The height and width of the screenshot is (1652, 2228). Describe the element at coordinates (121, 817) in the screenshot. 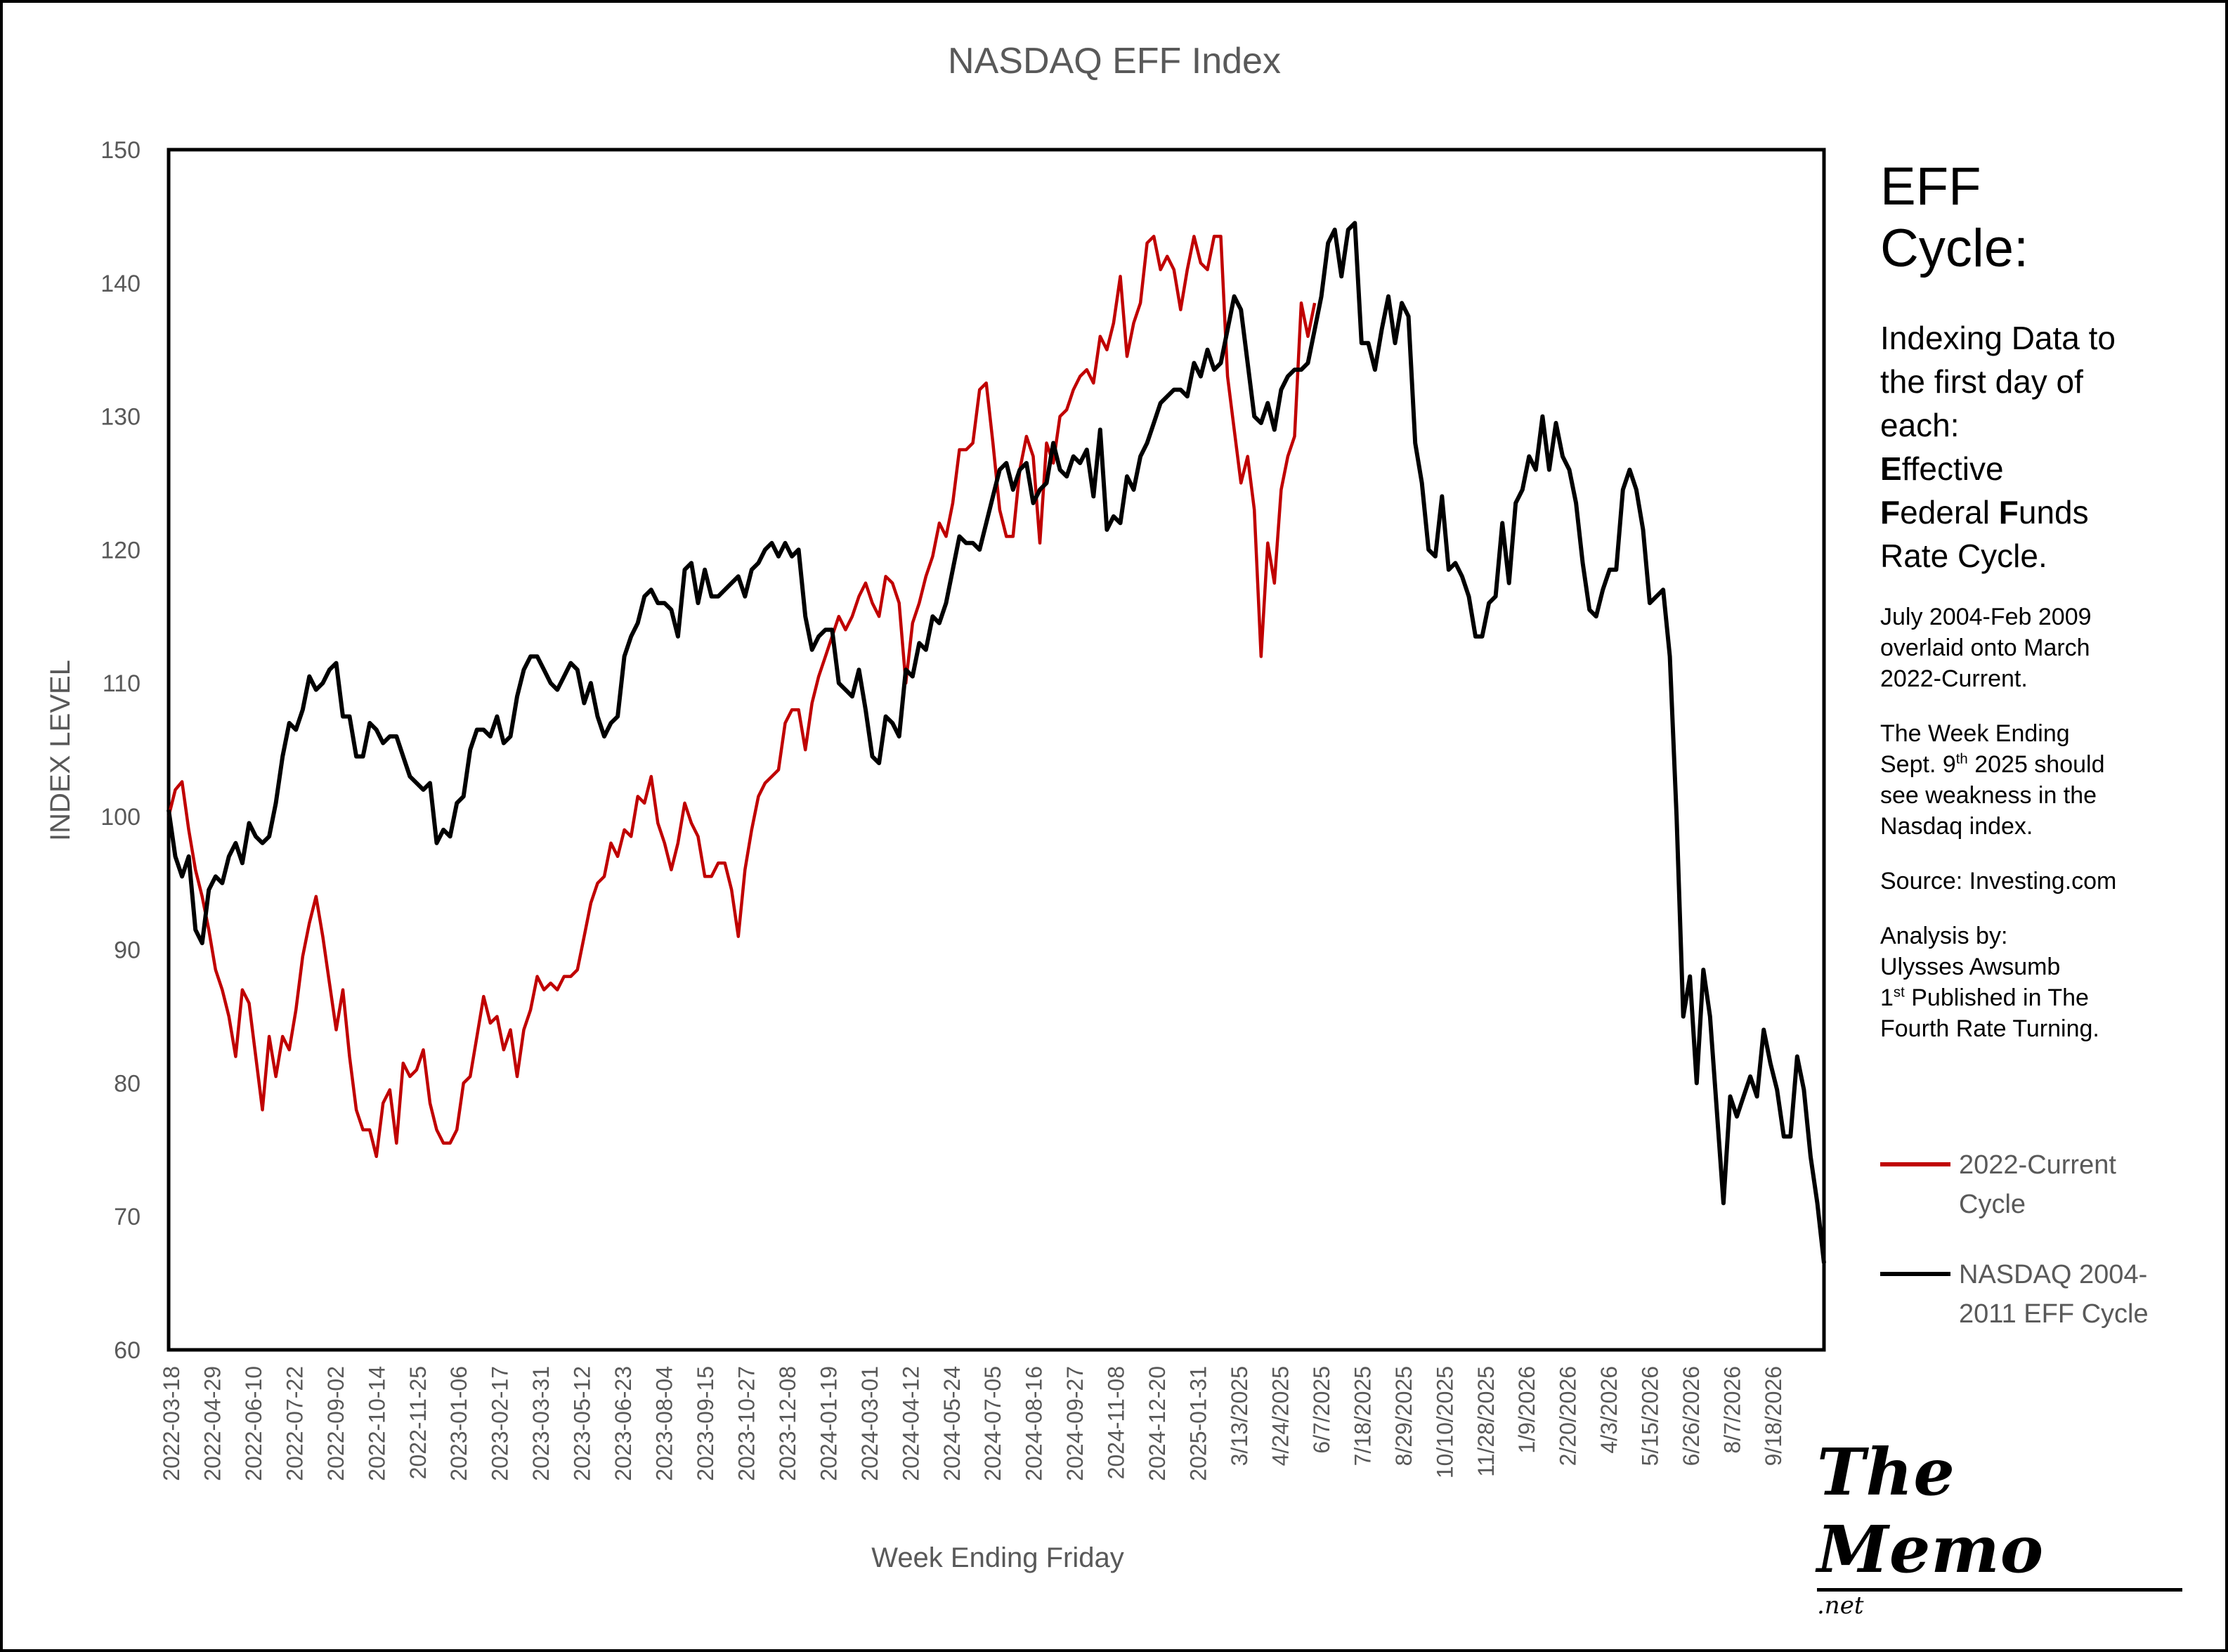

I see `y-tick-label: 100` at that location.